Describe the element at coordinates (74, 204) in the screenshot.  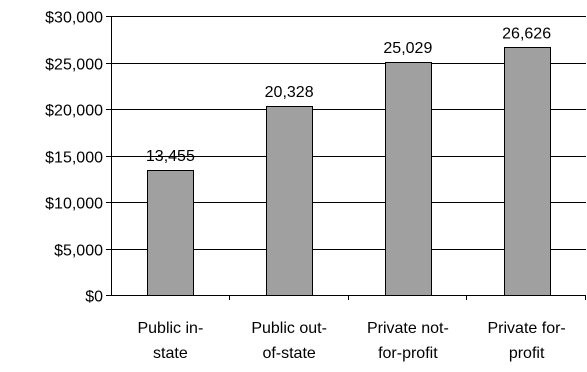
I see `y-tick-label: $10,000` at that location.